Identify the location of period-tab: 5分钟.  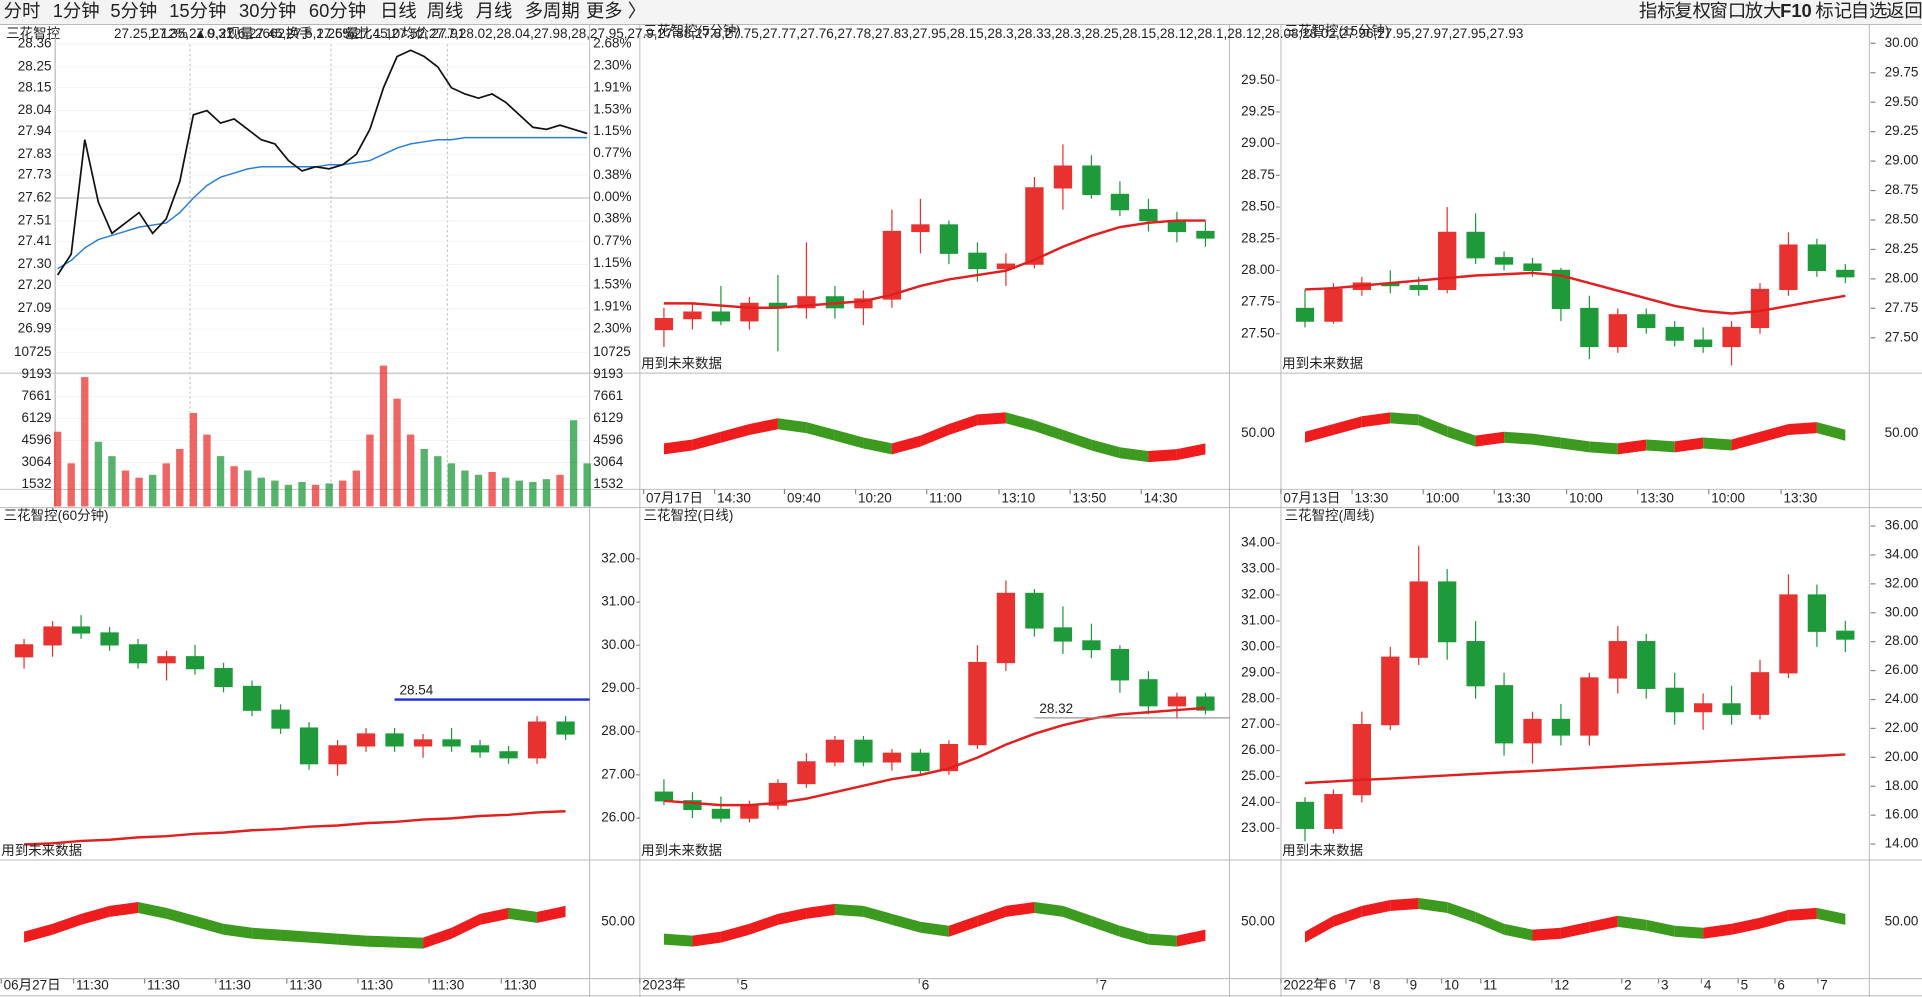
(133, 10).